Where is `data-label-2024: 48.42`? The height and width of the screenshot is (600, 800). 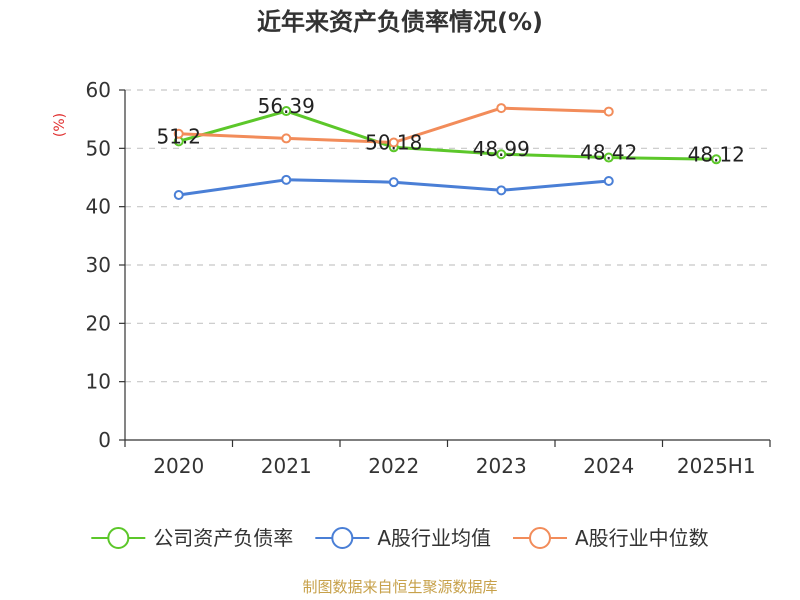
data-label-2024: 48.42 is located at coordinates (608, 153).